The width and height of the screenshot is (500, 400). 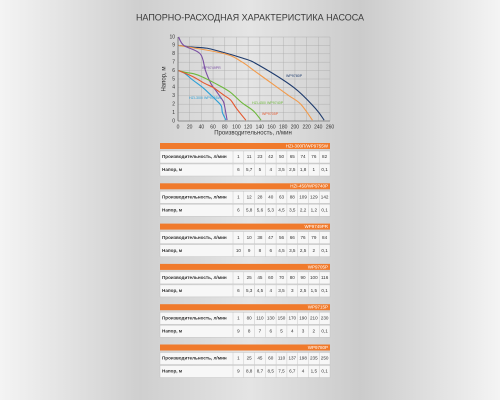 What do you see at coordinates (281, 371) in the screenshot?
I see `cell: 7,5` at bounding box center [281, 371].